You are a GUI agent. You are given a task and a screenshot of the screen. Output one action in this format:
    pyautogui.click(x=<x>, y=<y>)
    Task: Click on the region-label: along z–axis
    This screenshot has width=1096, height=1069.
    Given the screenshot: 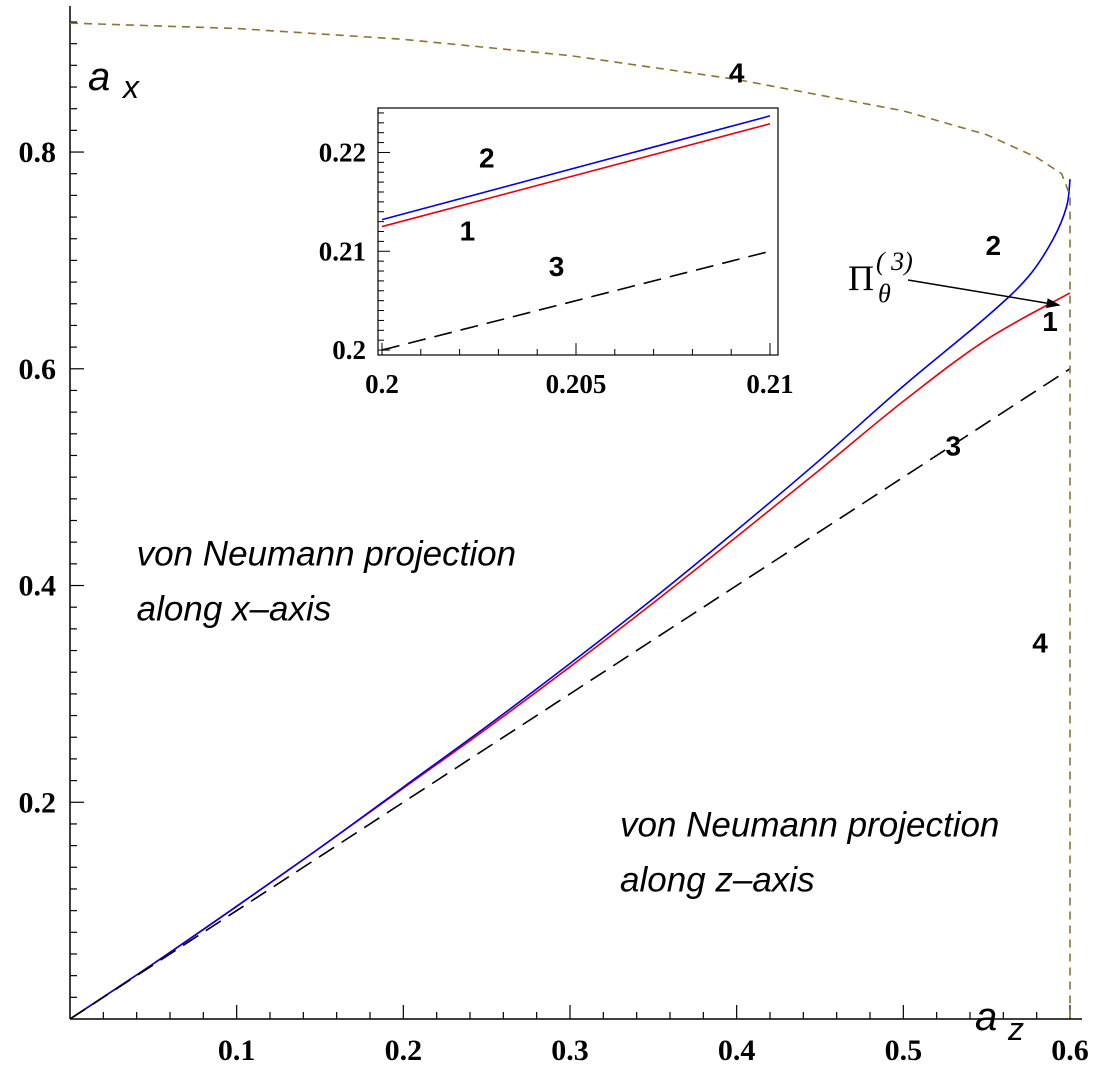 What is the action you would take?
    pyautogui.click(x=717, y=879)
    